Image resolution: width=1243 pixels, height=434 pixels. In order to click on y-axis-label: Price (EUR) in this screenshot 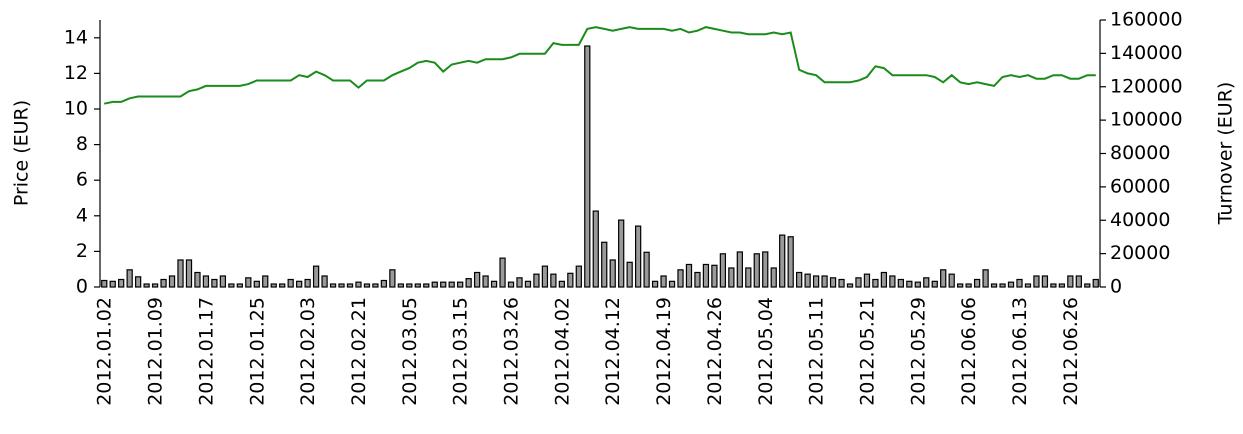, I will do `click(22, 153)`.